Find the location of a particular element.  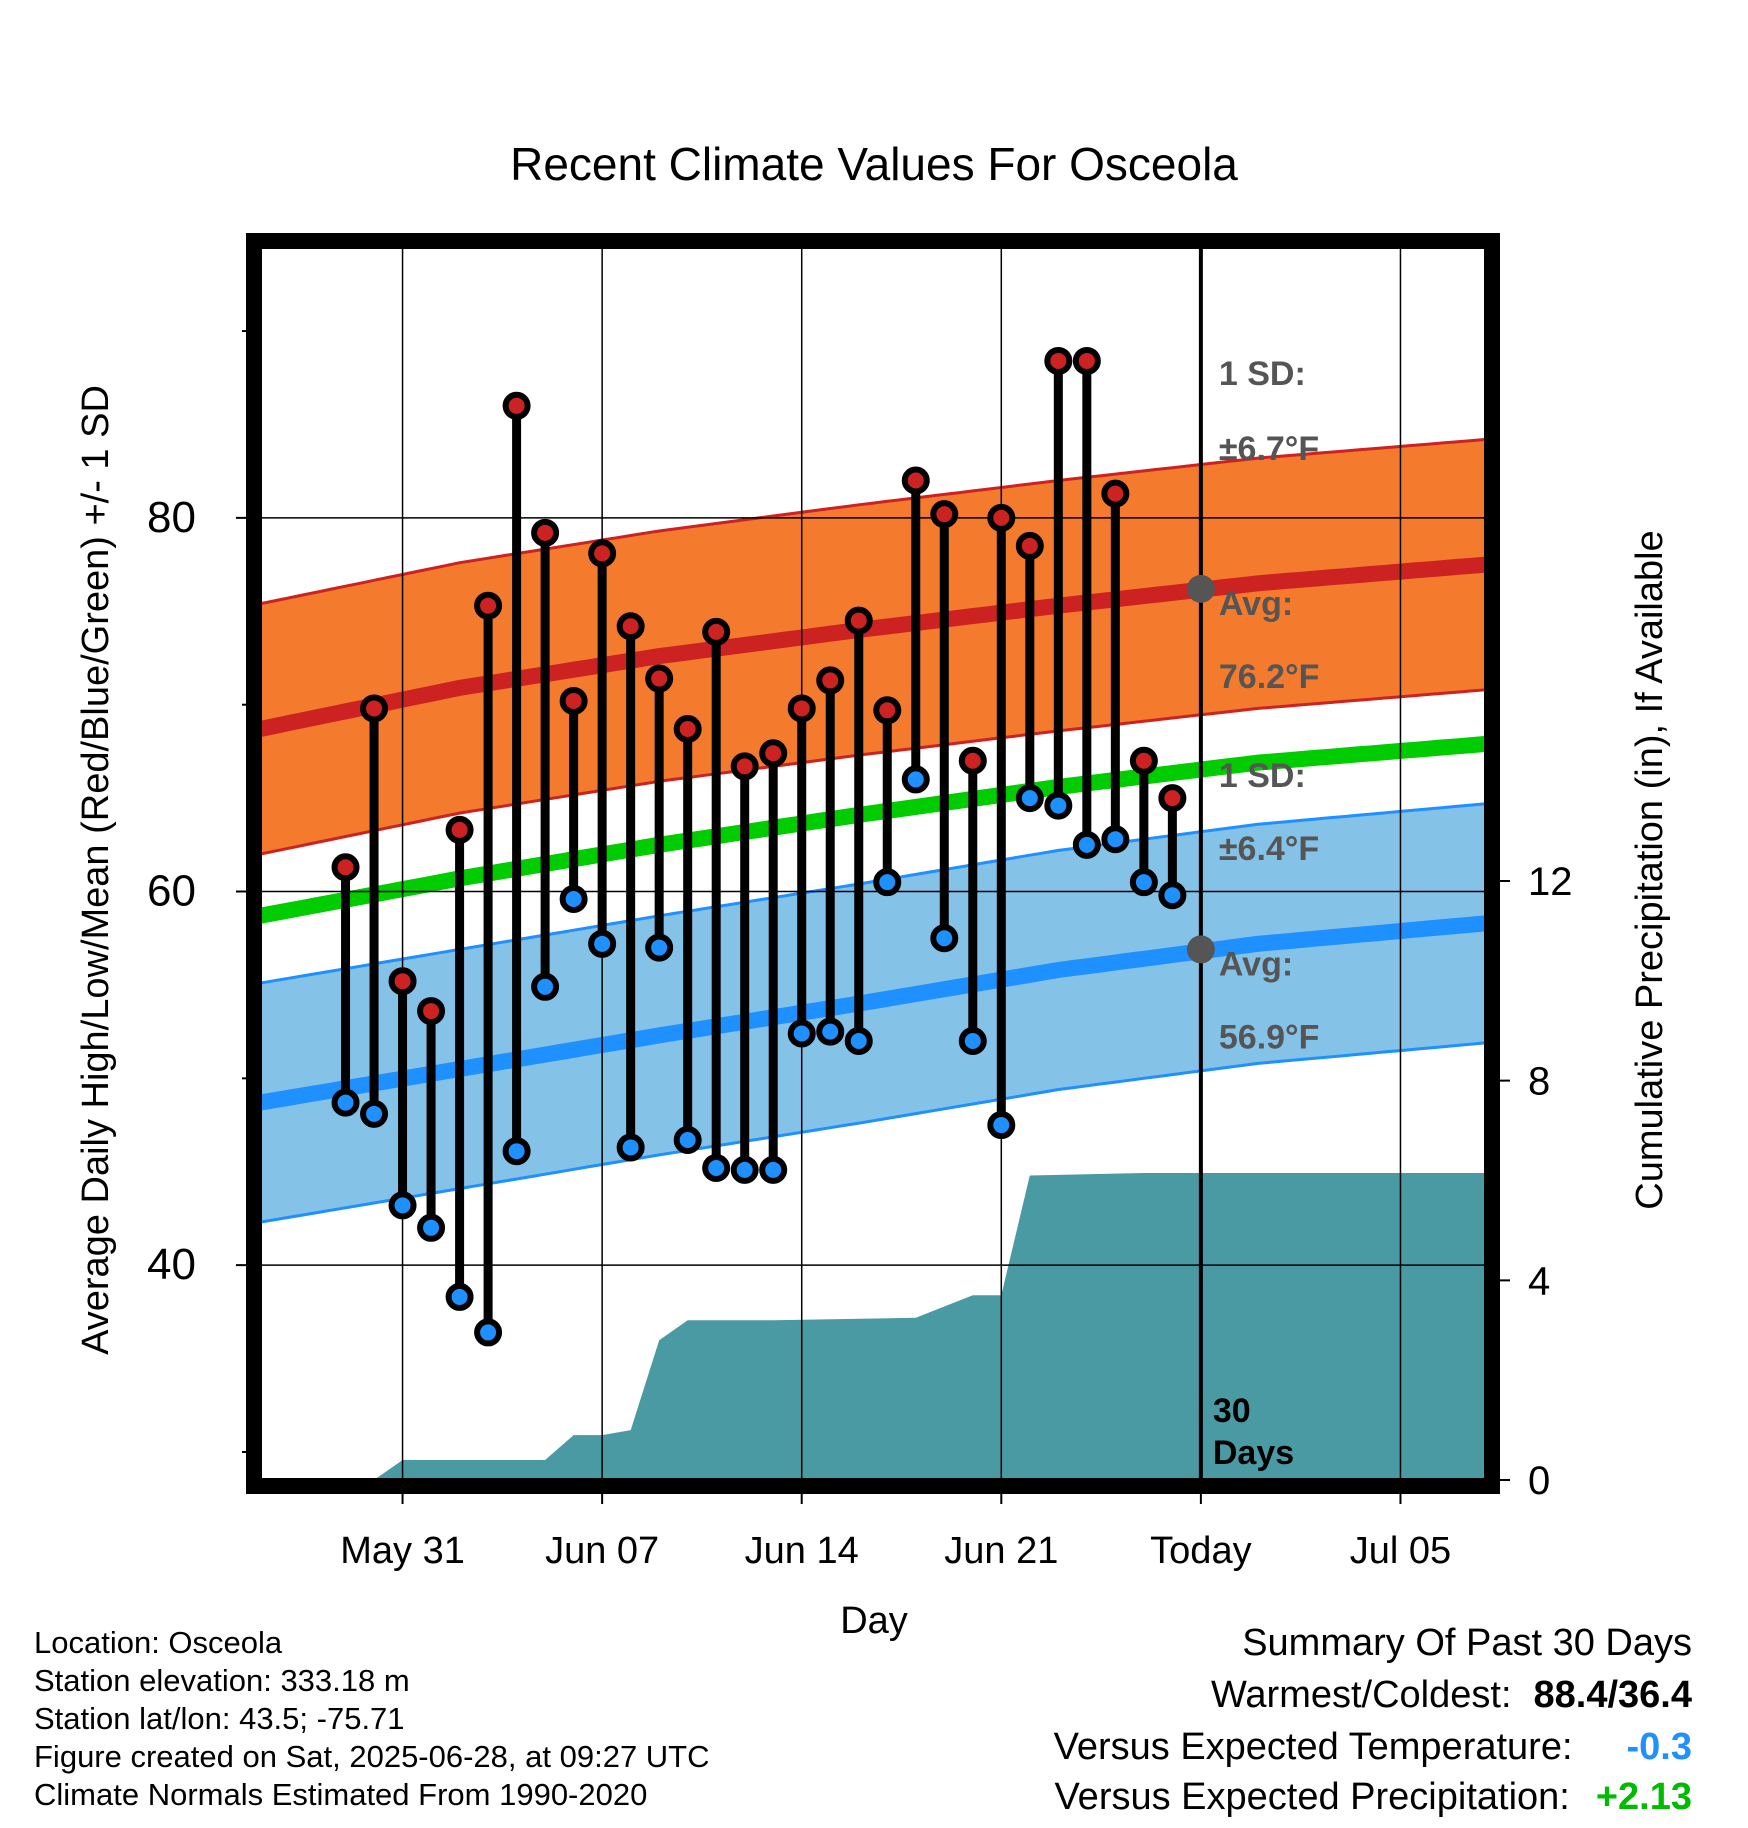

low-avg-value: 56.9°F is located at coordinates (1269, 1037).